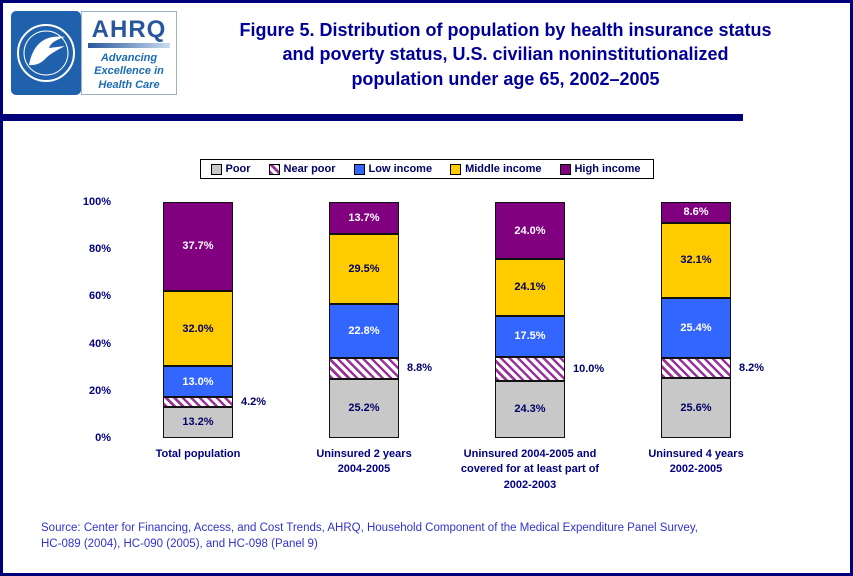  I want to click on value-label: 25.2%, so click(364, 408).